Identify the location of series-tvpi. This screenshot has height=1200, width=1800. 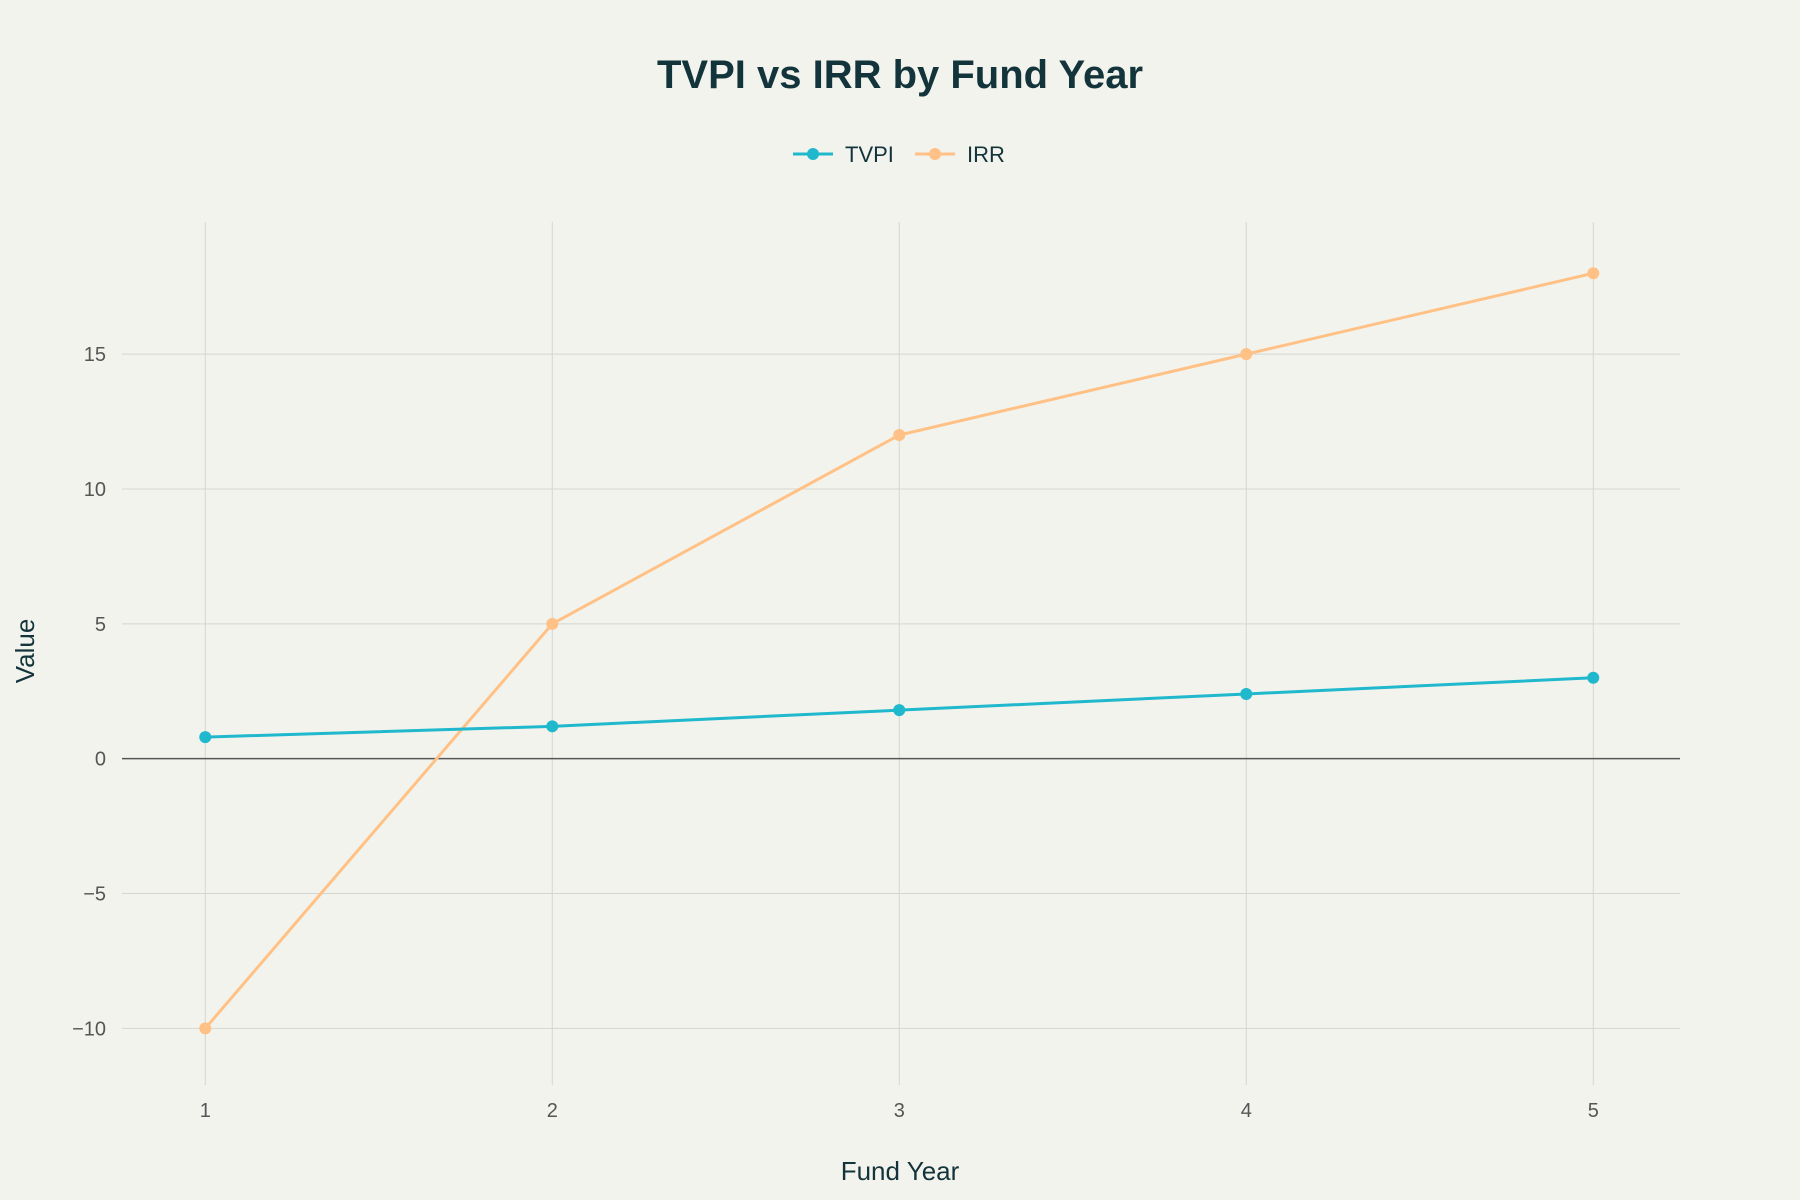
(899, 707).